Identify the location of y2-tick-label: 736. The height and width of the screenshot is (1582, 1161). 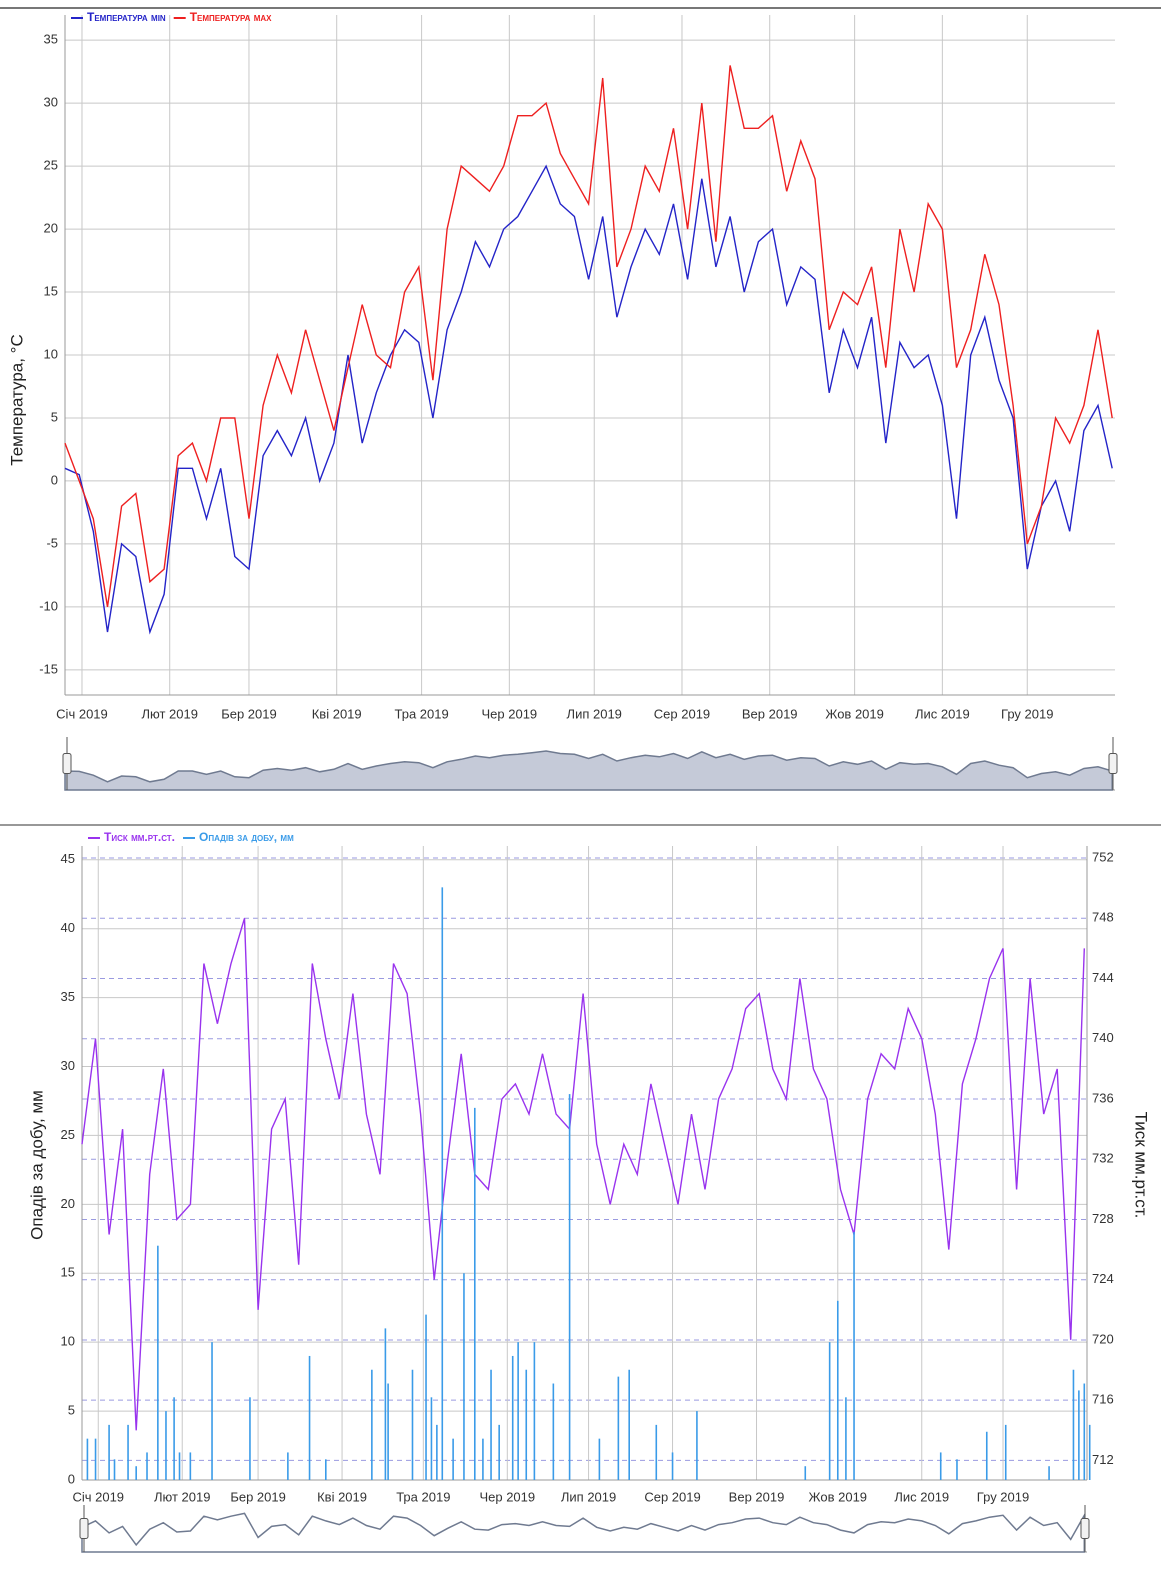
(1103, 1097).